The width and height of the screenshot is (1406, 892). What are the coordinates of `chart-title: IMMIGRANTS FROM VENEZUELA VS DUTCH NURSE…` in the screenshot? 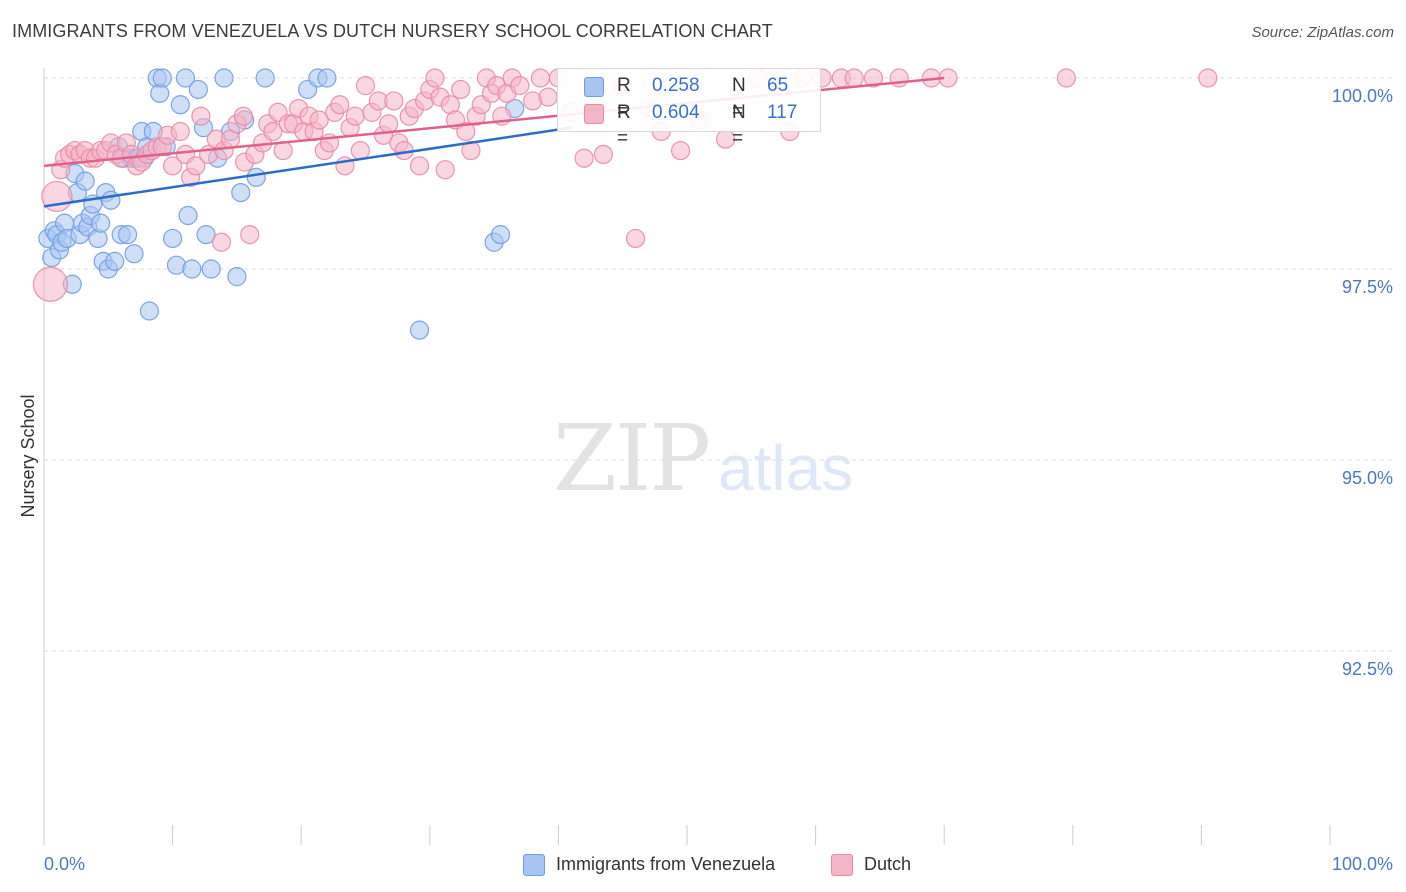 It's located at (392, 31).